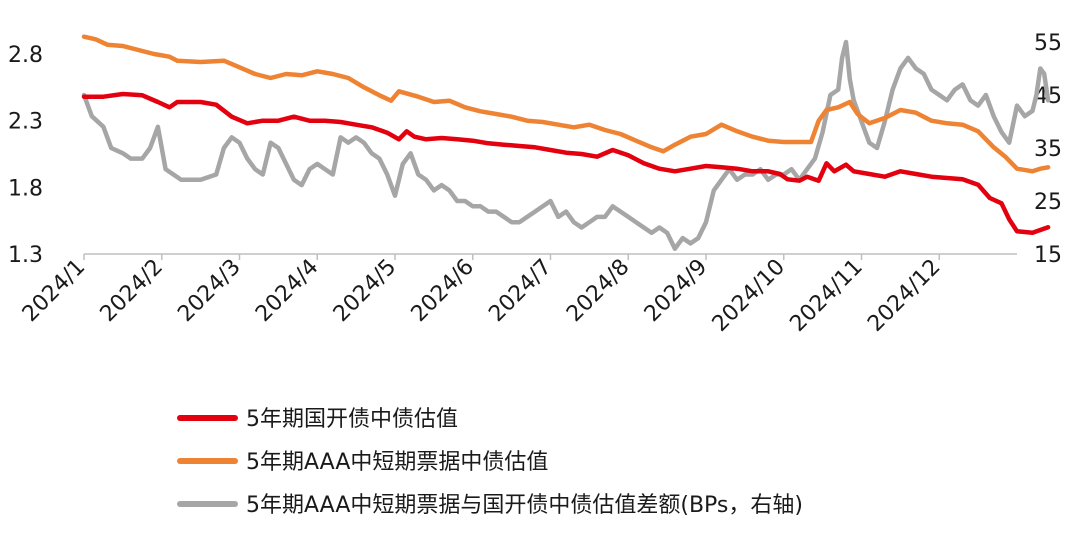  I want to click on right-tick-label: 15, so click(1048, 255).